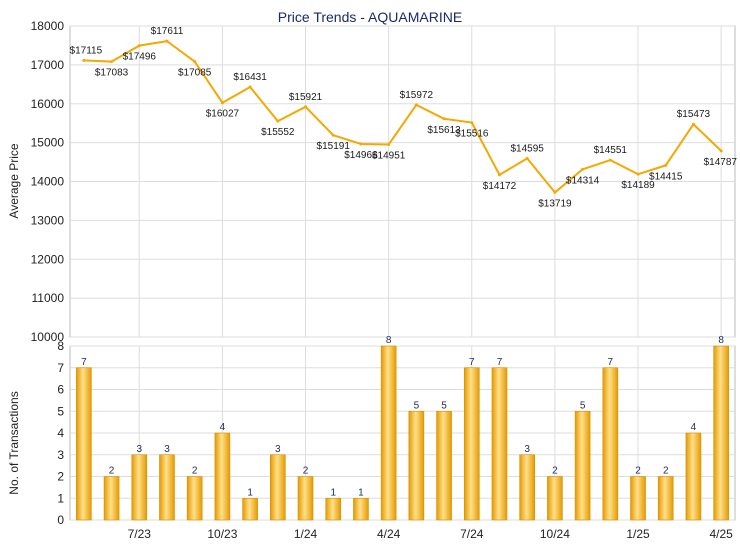 The image size is (740, 550). I want to click on price-data-label: $15921, so click(306, 97).